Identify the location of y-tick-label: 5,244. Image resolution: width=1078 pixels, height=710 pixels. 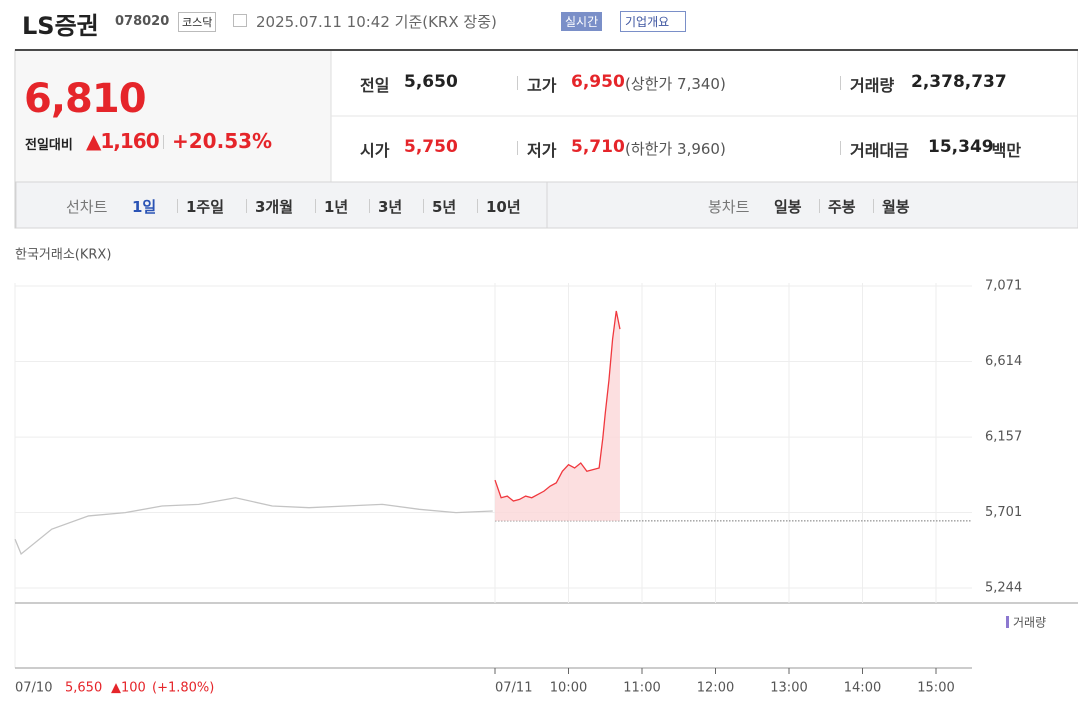
(1003, 588).